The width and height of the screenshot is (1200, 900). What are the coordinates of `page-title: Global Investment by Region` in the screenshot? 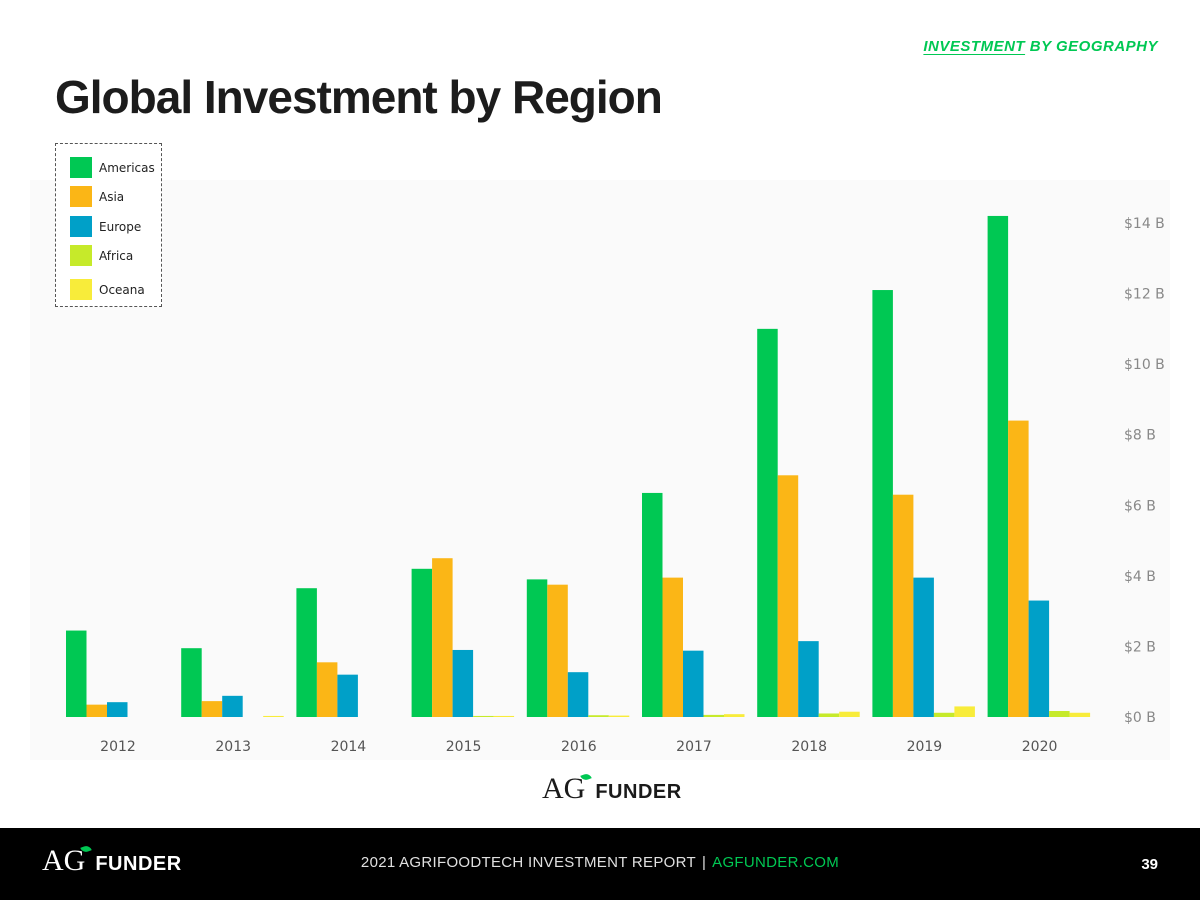 It's located at (359, 97).